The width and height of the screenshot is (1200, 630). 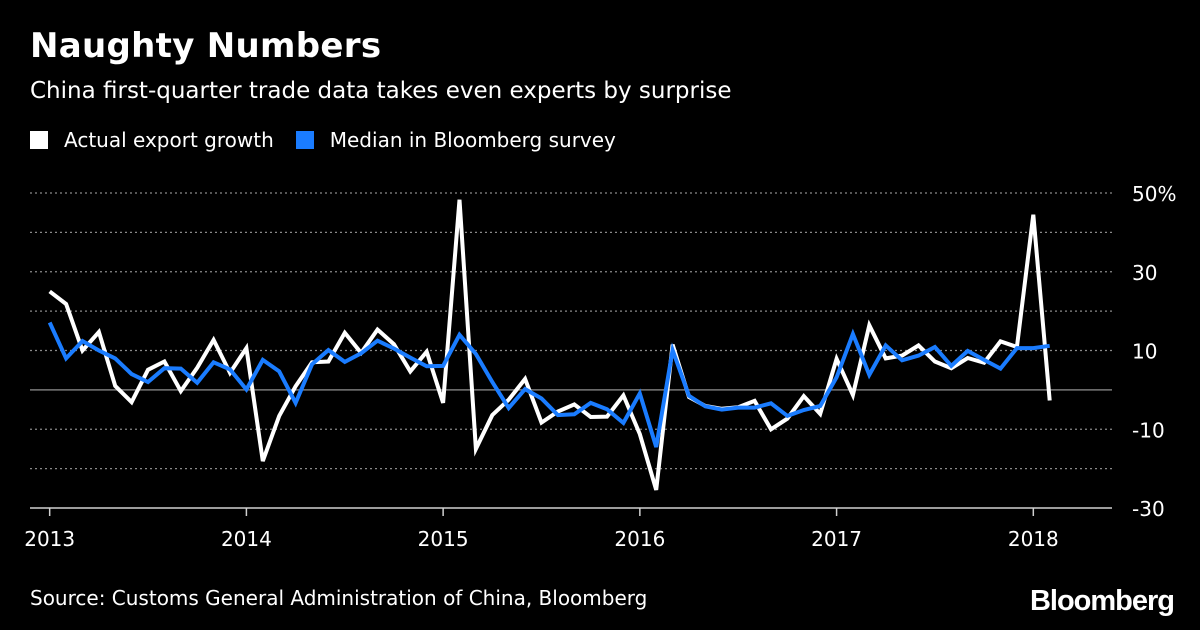 What do you see at coordinates (1033, 539) in the screenshot?
I see `x-tick-label: 2018` at bounding box center [1033, 539].